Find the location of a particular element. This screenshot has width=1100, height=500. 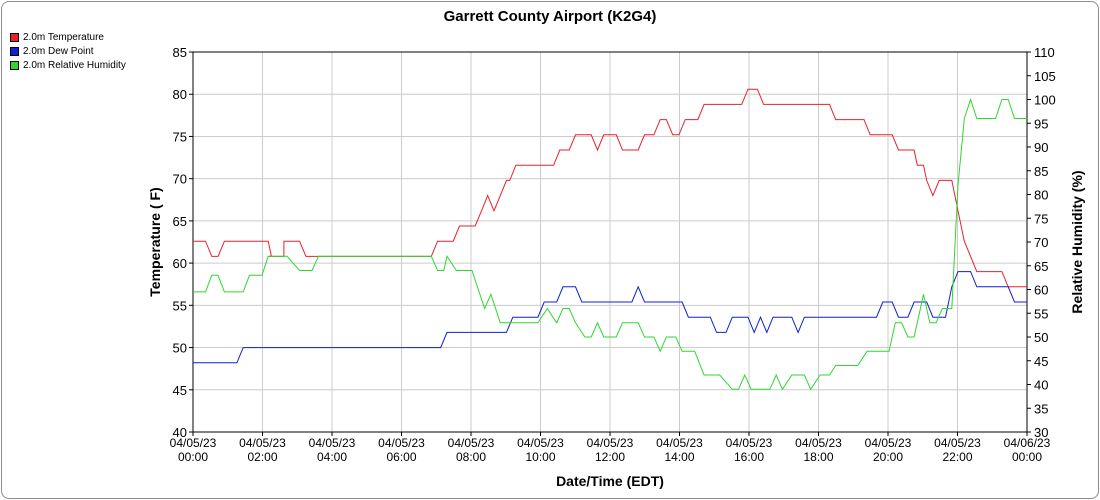

y-tick-label: 75 is located at coordinates (180, 136).